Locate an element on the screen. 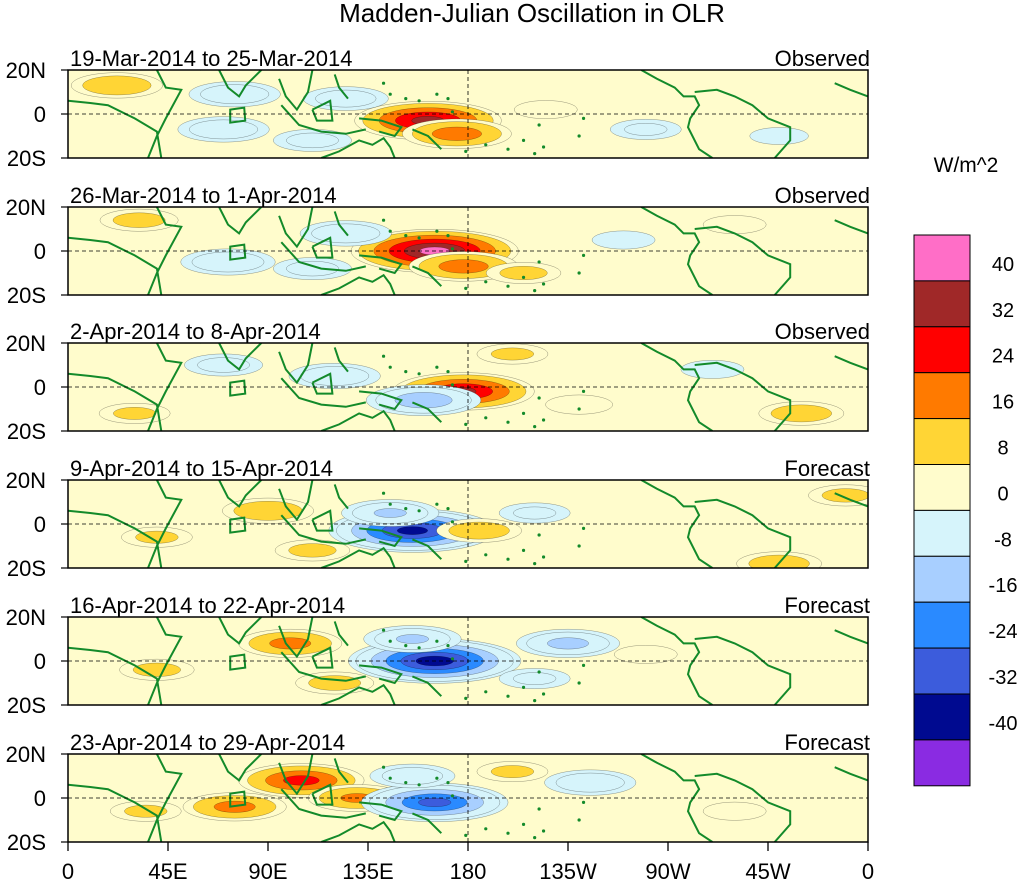 This screenshot has height=887, width=1021. colorbar-tick-label: 32 is located at coordinates (1003, 311).